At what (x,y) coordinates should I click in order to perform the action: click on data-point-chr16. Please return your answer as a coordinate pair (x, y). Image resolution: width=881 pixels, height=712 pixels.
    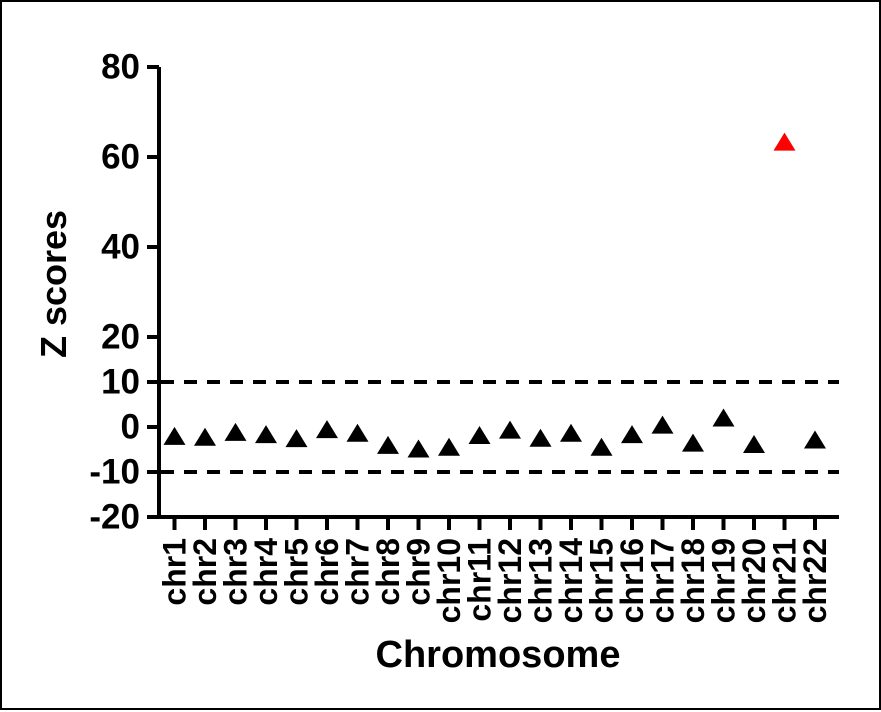
    Looking at the image, I should click on (632, 434).